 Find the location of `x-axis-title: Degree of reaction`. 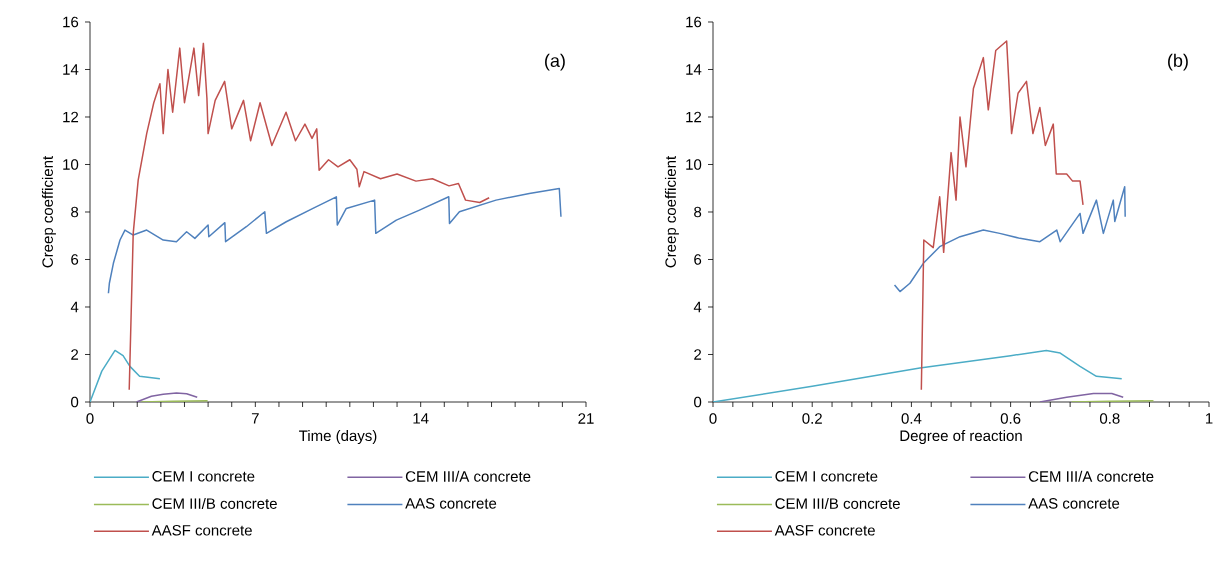

x-axis-title: Degree of reaction is located at coordinates (961, 437).